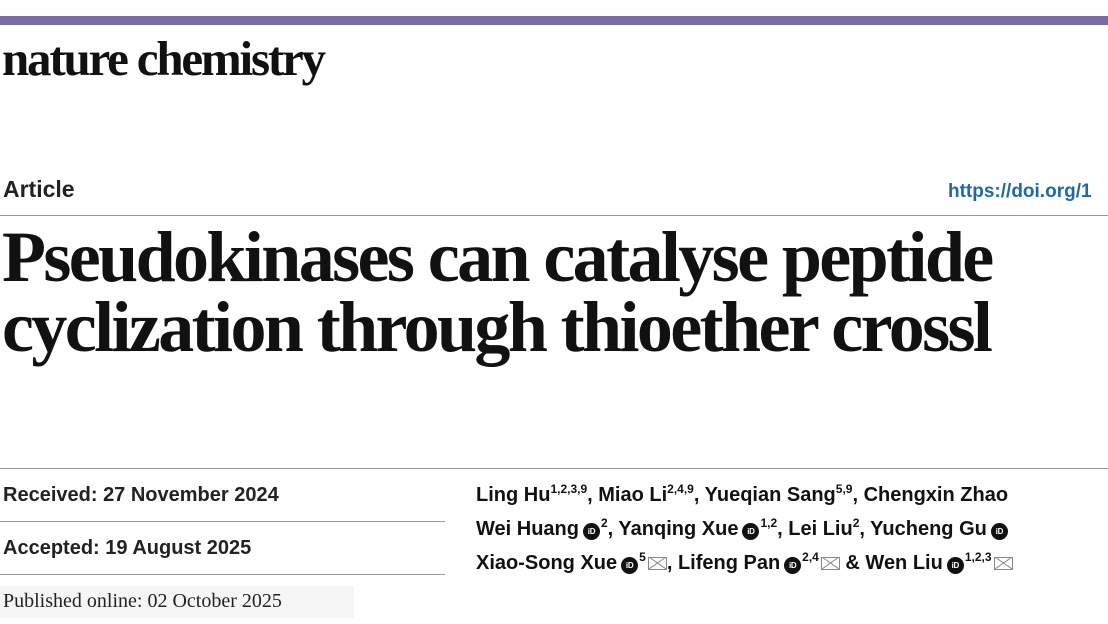 This screenshot has width=1108, height=624. Describe the element at coordinates (904, 563) in the screenshot. I see `author-link: Wen Liu` at that location.